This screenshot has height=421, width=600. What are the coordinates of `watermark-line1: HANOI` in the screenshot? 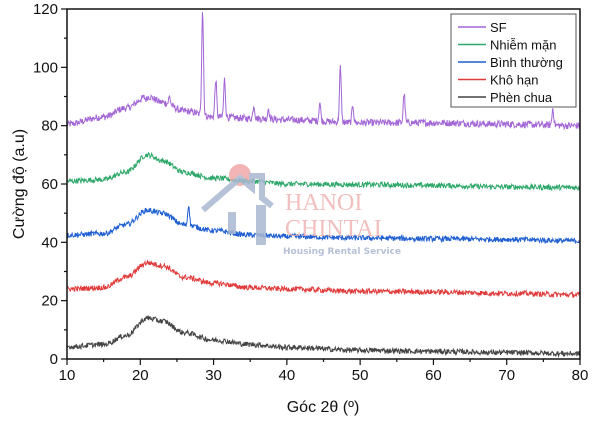 It's located at (323, 203).